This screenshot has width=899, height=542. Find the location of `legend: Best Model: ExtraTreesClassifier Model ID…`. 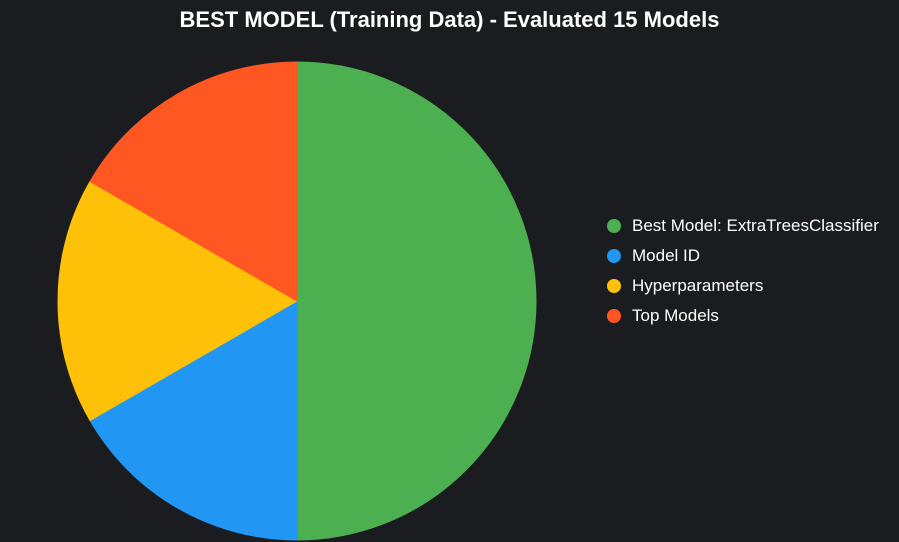

legend: Best Model: ExtraTreesClassifier Model ID… is located at coordinates (743, 271).